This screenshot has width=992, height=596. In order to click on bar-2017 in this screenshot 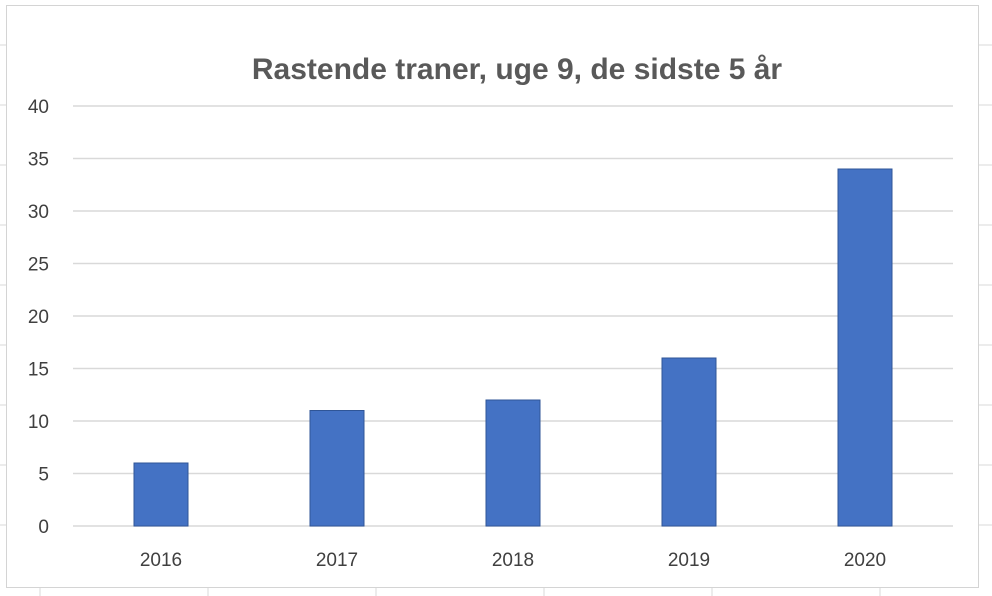, I will do `click(337, 468)`.